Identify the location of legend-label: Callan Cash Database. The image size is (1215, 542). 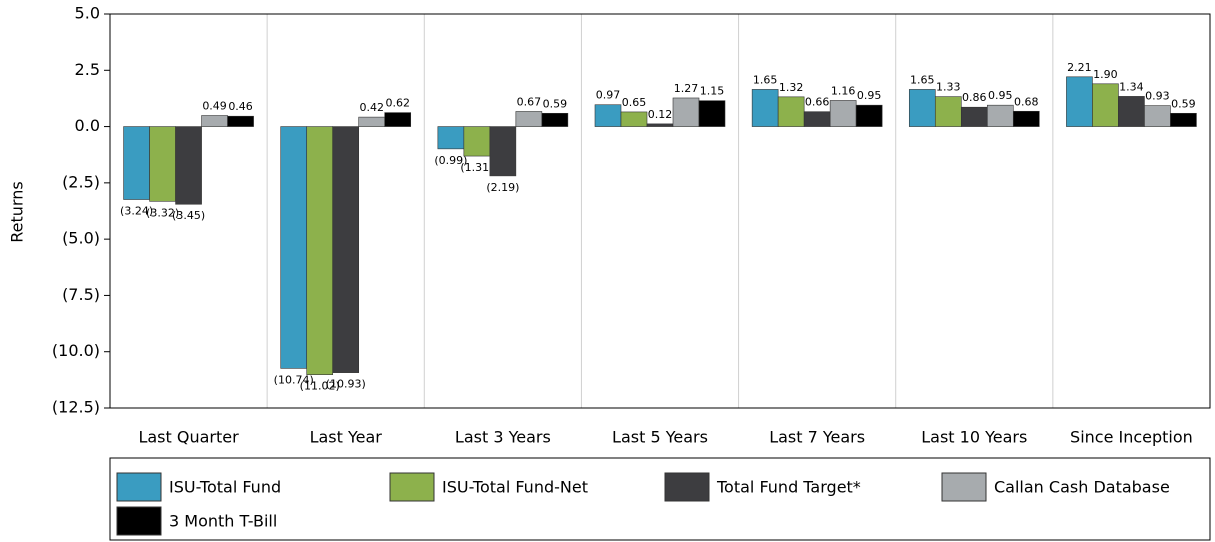
(1082, 487).